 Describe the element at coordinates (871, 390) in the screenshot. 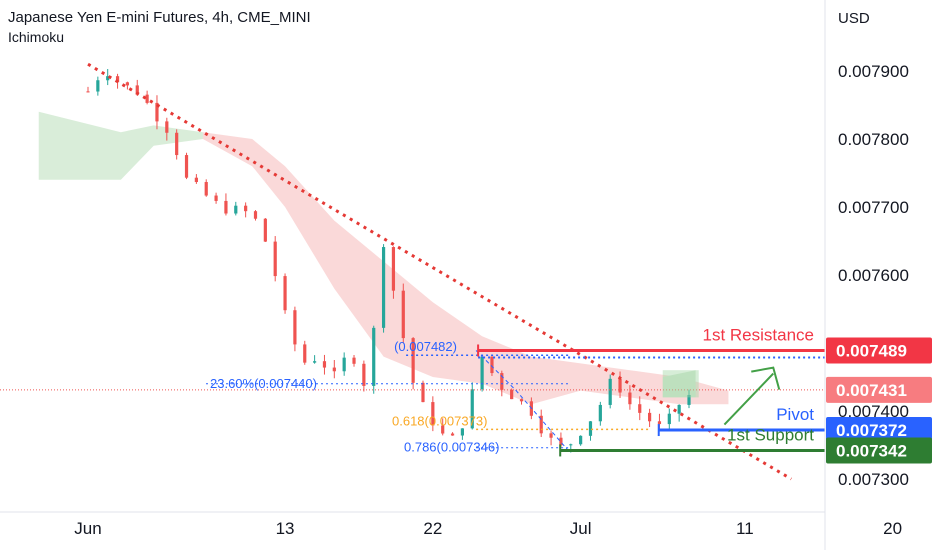

I see `price-label-text: 0.007431` at that location.